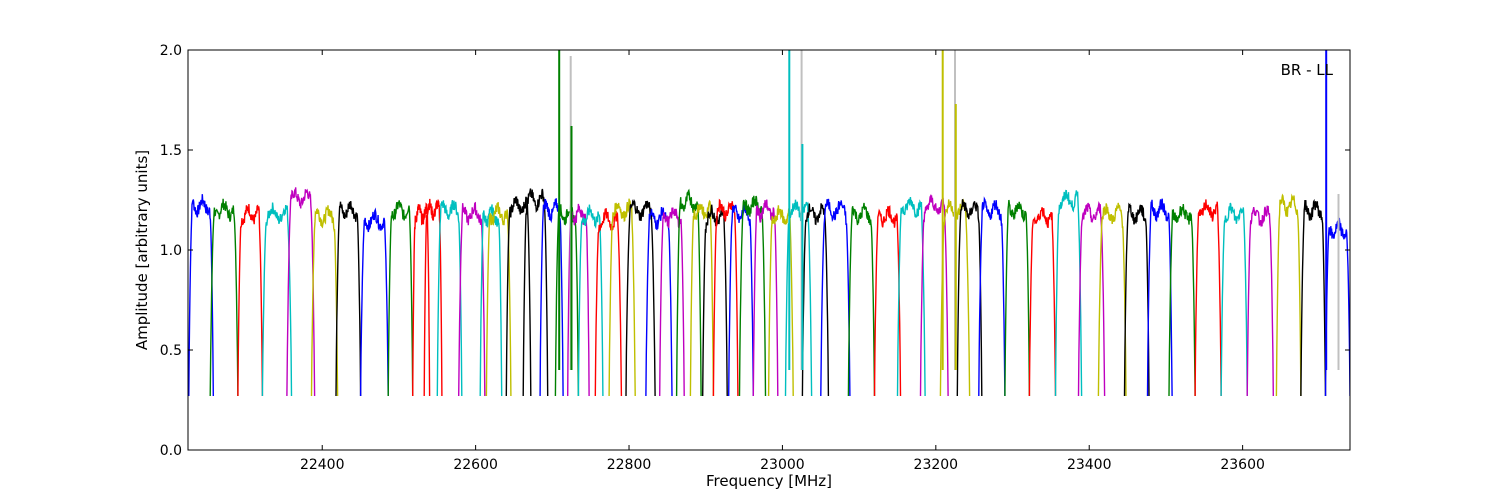  Describe the element at coordinates (936, 465) in the screenshot. I see `x-tick-label-5: 23200` at that location.